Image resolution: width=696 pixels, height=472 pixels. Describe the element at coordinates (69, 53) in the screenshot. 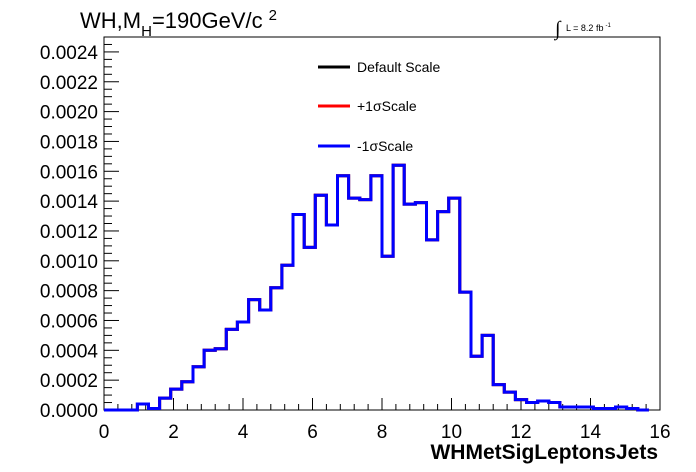

I see `y-tick-label: 0.0024` at that location.